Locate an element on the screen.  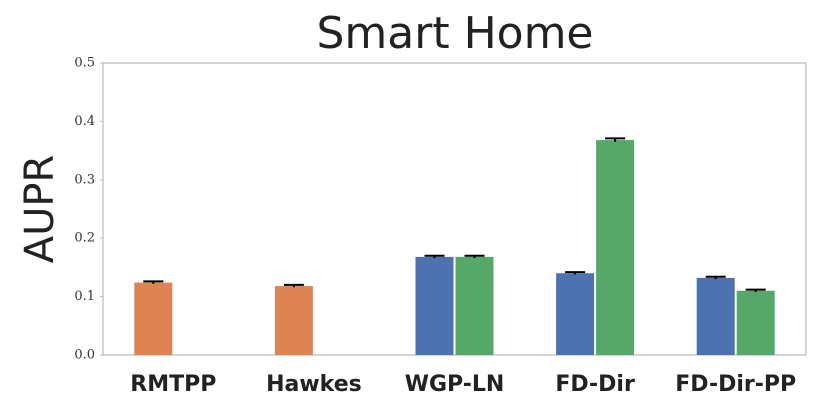
y-axis-label: AUPR is located at coordinates (40, 209).